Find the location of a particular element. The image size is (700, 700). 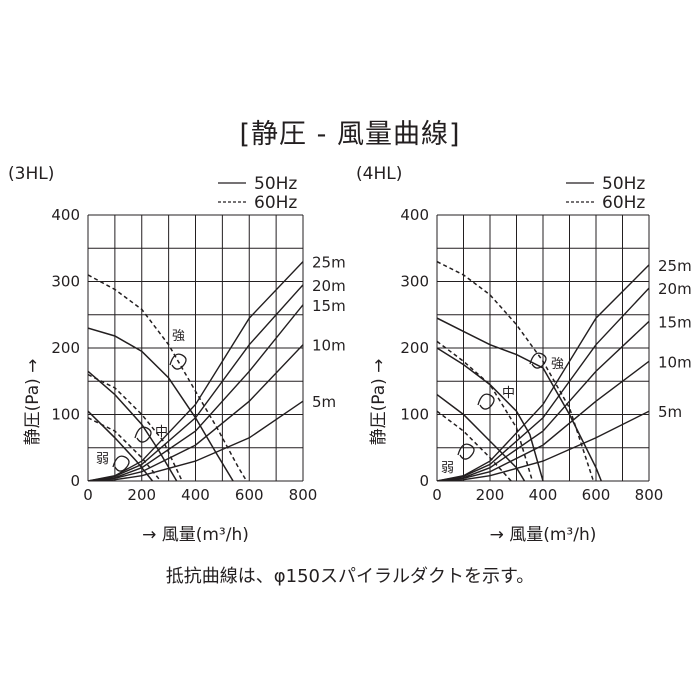

model-label: (3HL) is located at coordinates (31, 174).